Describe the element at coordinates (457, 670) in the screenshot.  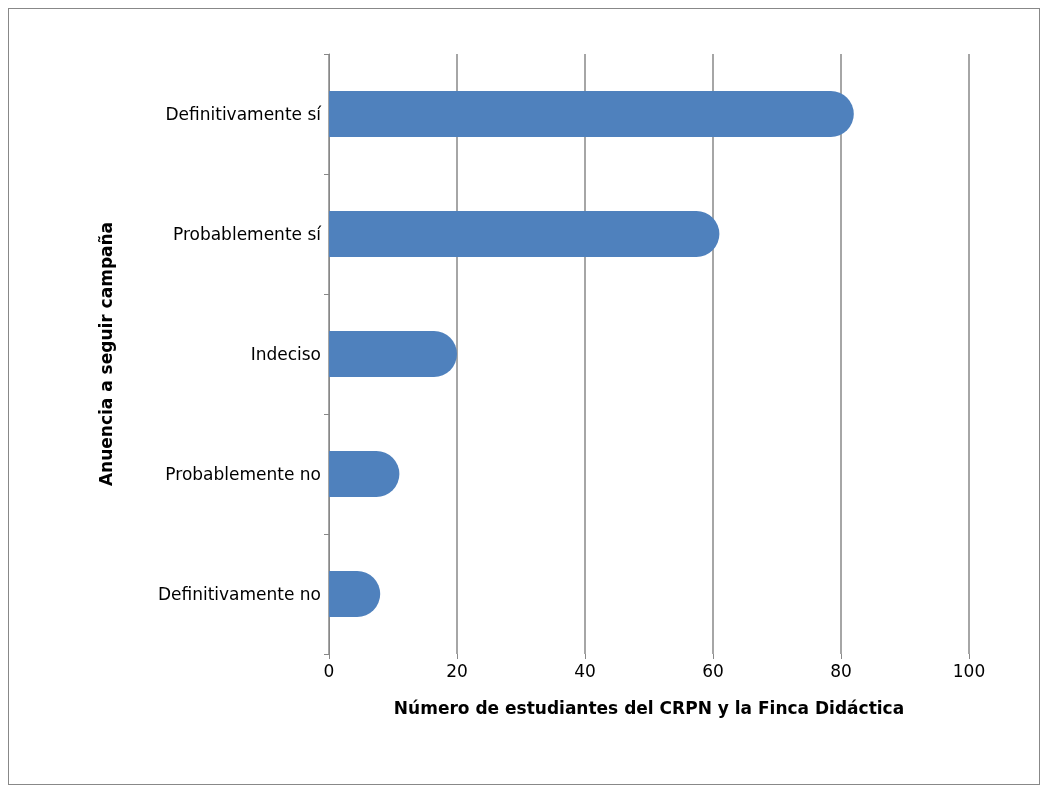
I see `x-tick-label: 20` at that location.